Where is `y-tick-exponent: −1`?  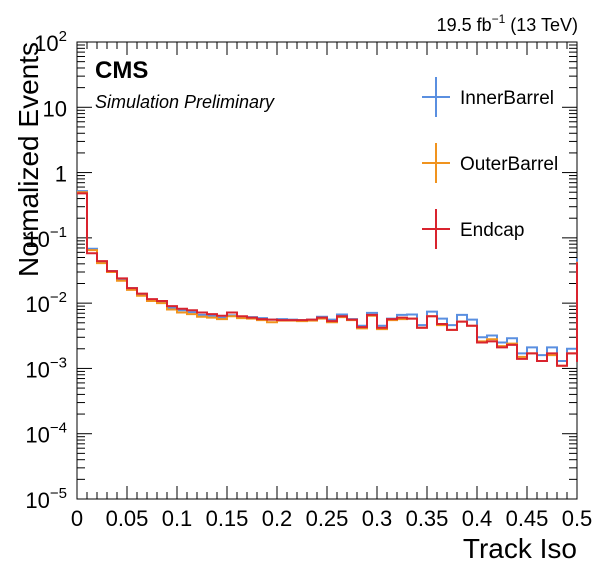
y-tick-exponent: −1 is located at coordinates (58, 232).